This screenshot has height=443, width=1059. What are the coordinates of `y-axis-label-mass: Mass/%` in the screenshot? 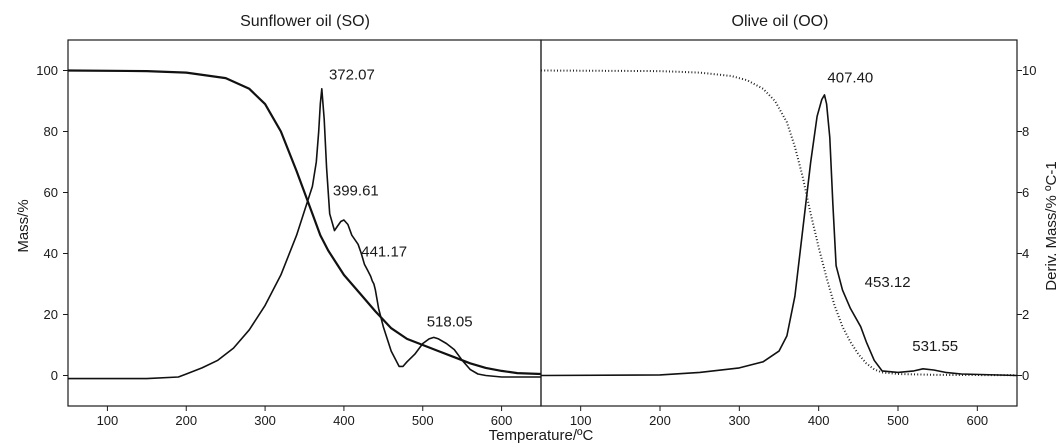 It's located at (23, 225).